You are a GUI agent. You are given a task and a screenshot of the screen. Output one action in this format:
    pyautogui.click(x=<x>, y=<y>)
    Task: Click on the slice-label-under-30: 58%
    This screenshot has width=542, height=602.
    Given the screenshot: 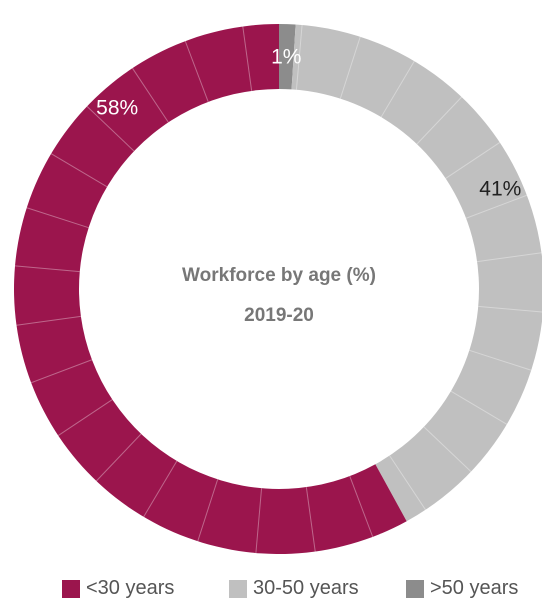 What is the action you would take?
    pyautogui.click(x=117, y=108)
    